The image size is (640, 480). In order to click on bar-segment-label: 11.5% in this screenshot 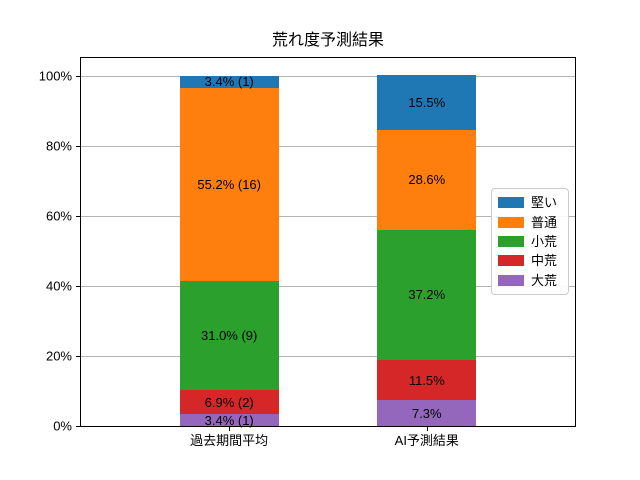, I will do `click(426, 380)`.